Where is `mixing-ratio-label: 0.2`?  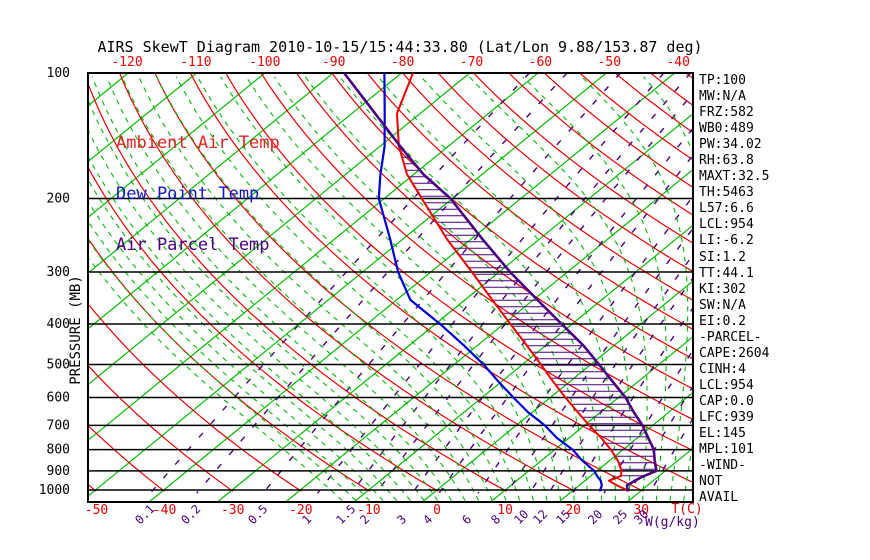
mixing-ratio-label: 0.2 is located at coordinates (190, 514).